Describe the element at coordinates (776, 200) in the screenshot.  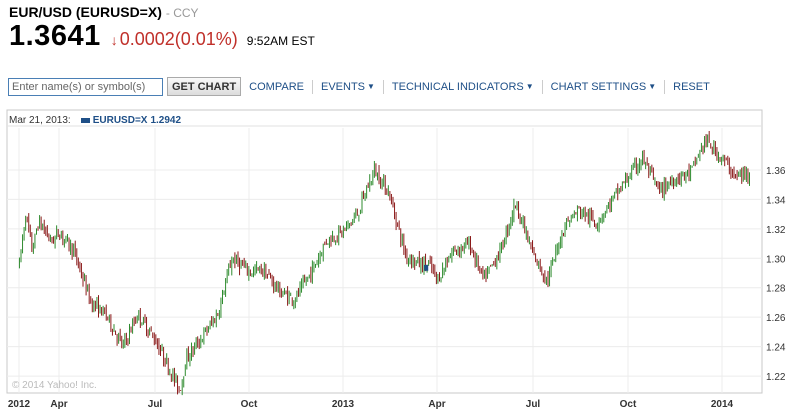
I see `y-tick-label: 1.34` at that location.